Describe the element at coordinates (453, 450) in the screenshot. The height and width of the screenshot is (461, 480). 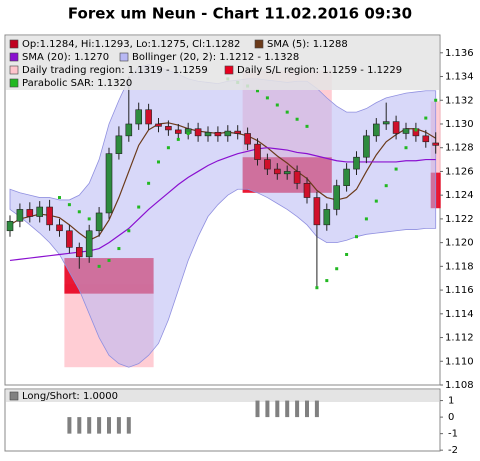
I see `y-tick-label: -2` at that location.